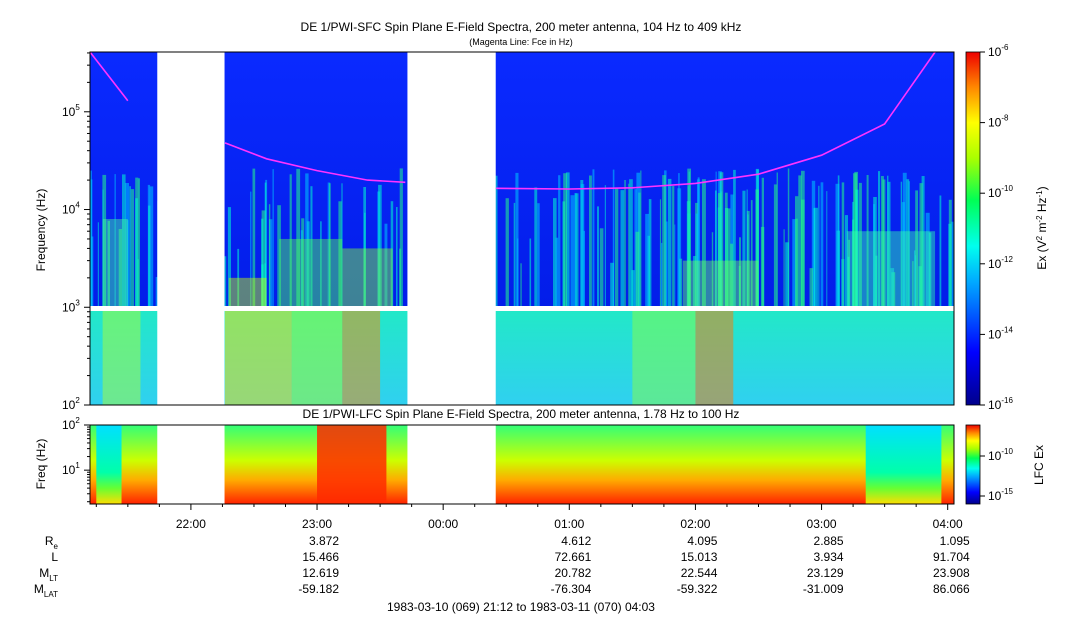 The height and width of the screenshot is (620, 1083). I want to click on lfc-cbar-tick-label: 10-15, so click(1000, 495).